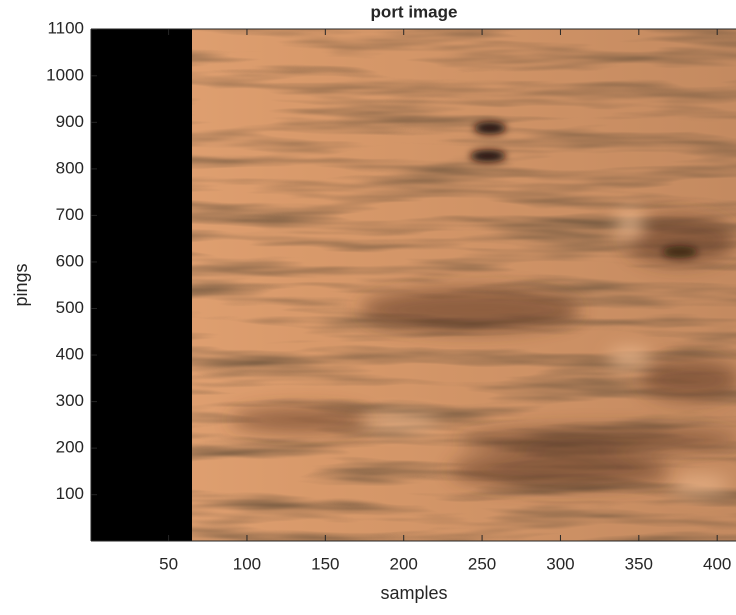  What do you see at coordinates (404, 563) in the screenshot?
I see `x-tick-label: 200` at bounding box center [404, 563].